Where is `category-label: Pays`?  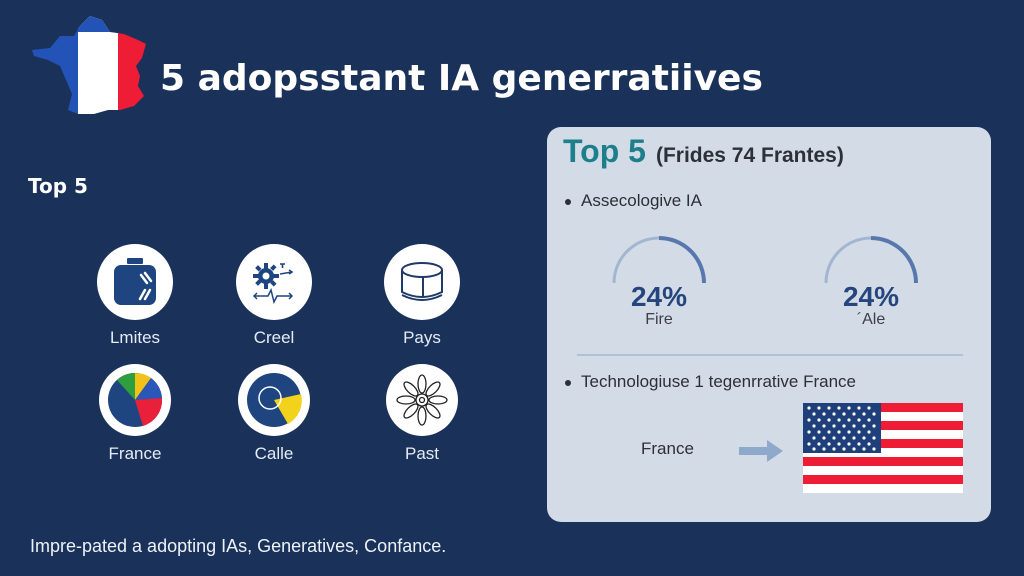
category-label: Pays is located at coordinates (422, 337).